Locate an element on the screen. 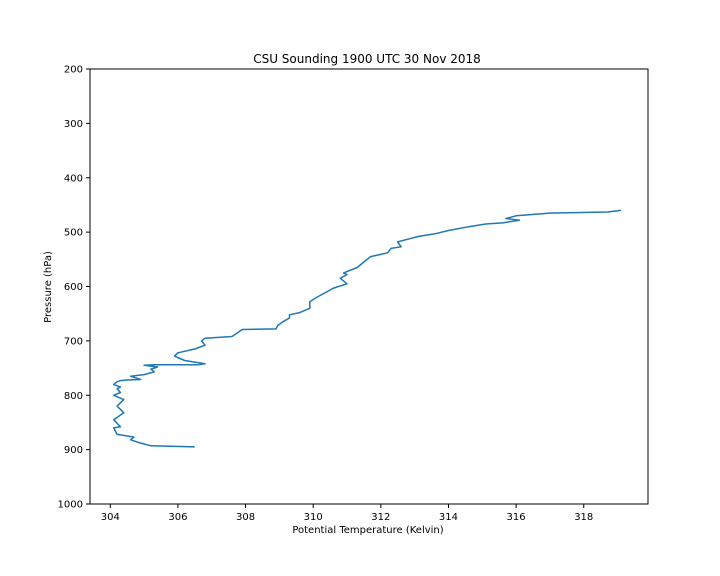  x-tick-label: 310 is located at coordinates (313, 517).